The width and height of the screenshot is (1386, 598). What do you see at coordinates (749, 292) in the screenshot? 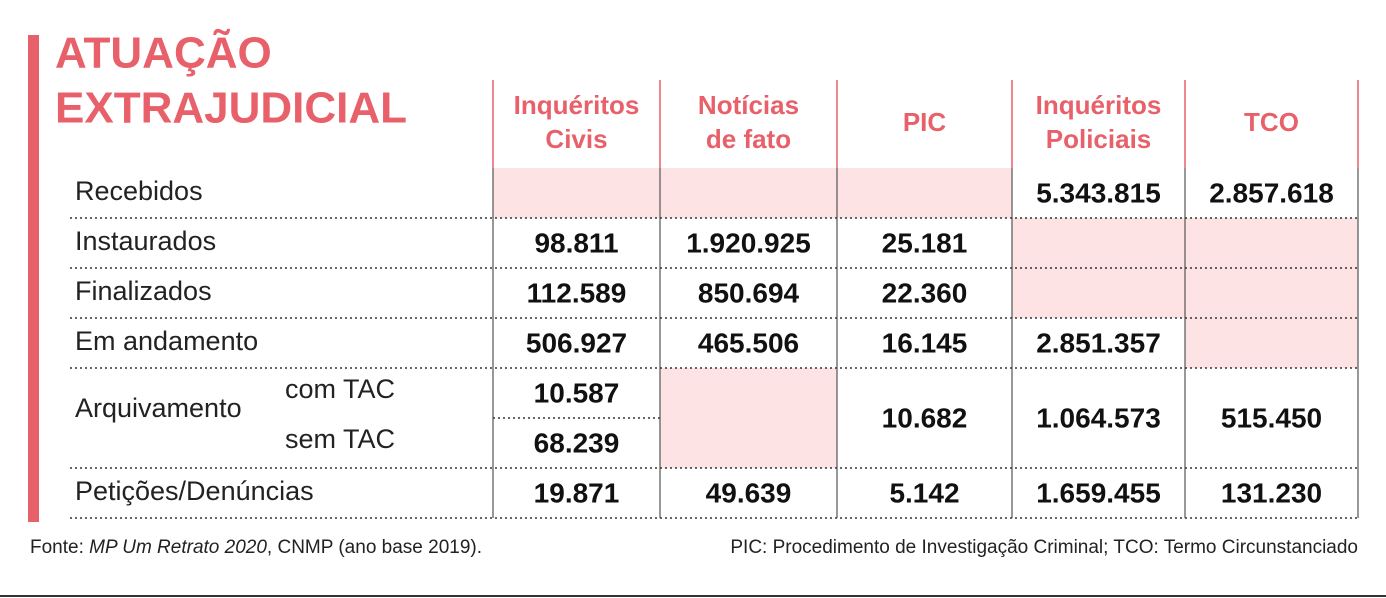
I see `cell-value: 850.694` at bounding box center [749, 292].